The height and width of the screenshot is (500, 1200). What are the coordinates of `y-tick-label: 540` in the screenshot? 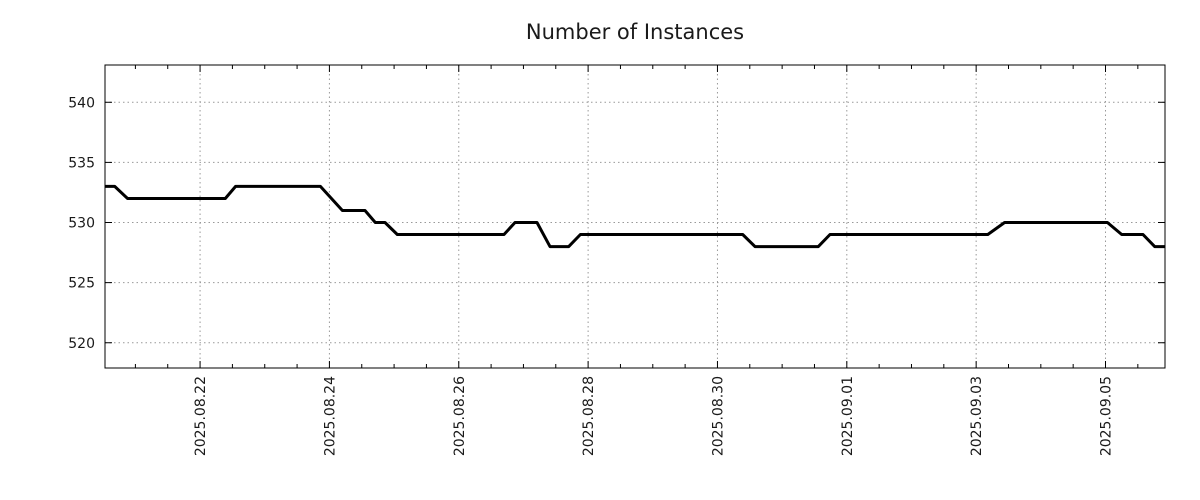 It's located at (81, 103).